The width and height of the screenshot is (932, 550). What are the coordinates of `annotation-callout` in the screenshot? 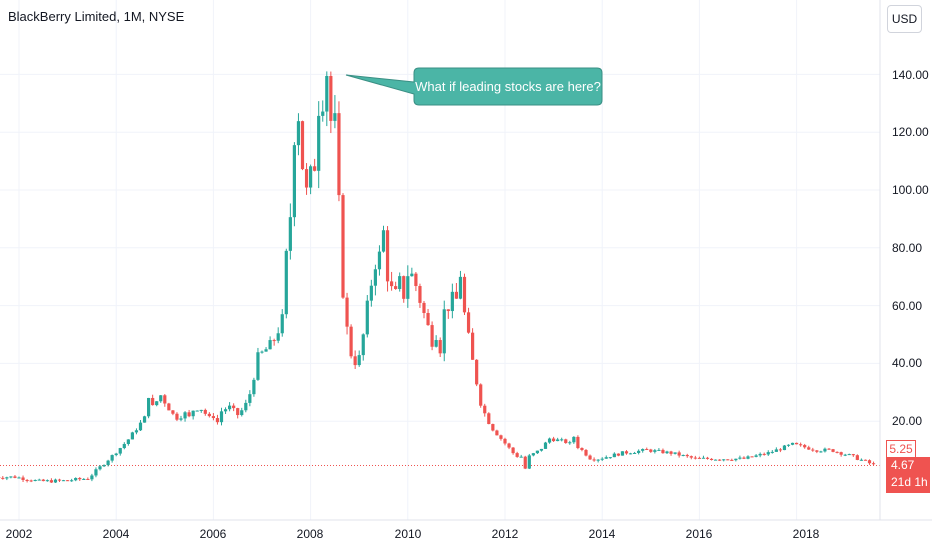 It's located at (474, 86).